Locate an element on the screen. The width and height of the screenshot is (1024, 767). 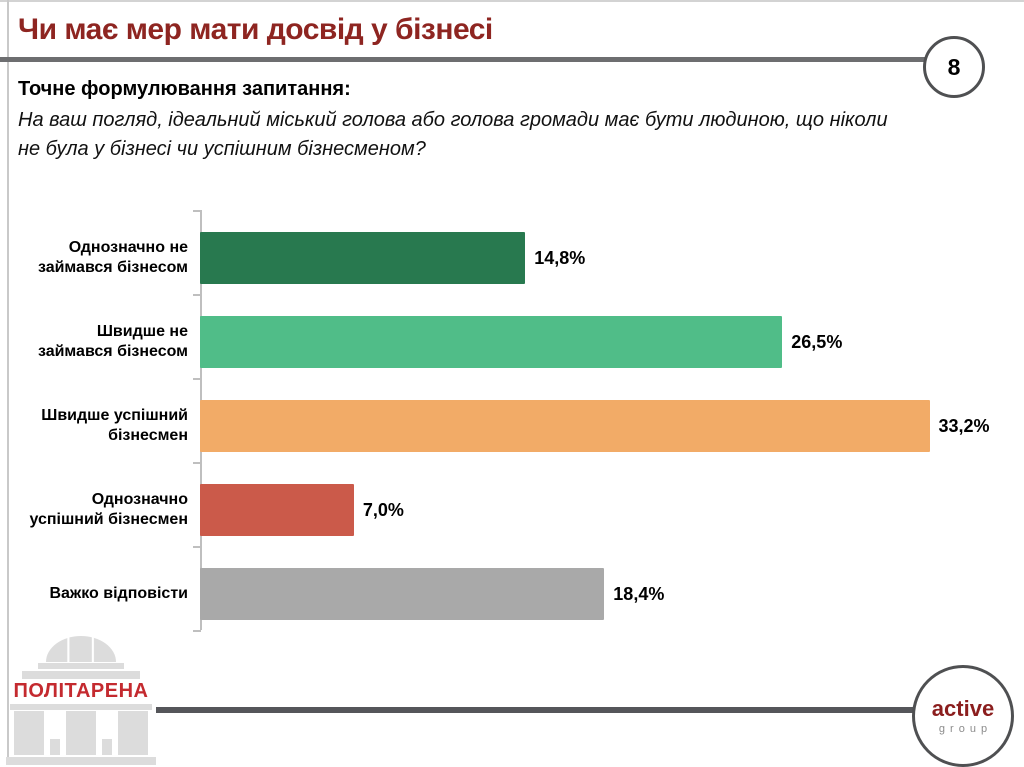
chart-row: Однозначно не займався бізнесом 14,8% is located at coordinates (512, 258).